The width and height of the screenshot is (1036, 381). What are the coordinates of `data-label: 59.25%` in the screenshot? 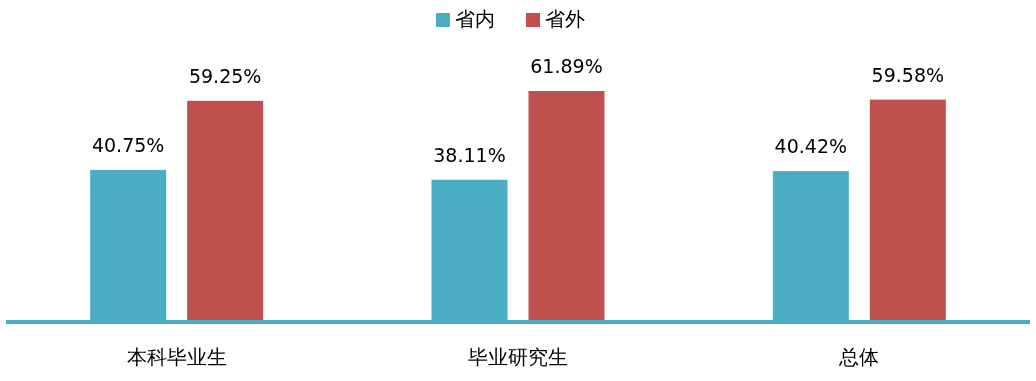 It's located at (225, 75).